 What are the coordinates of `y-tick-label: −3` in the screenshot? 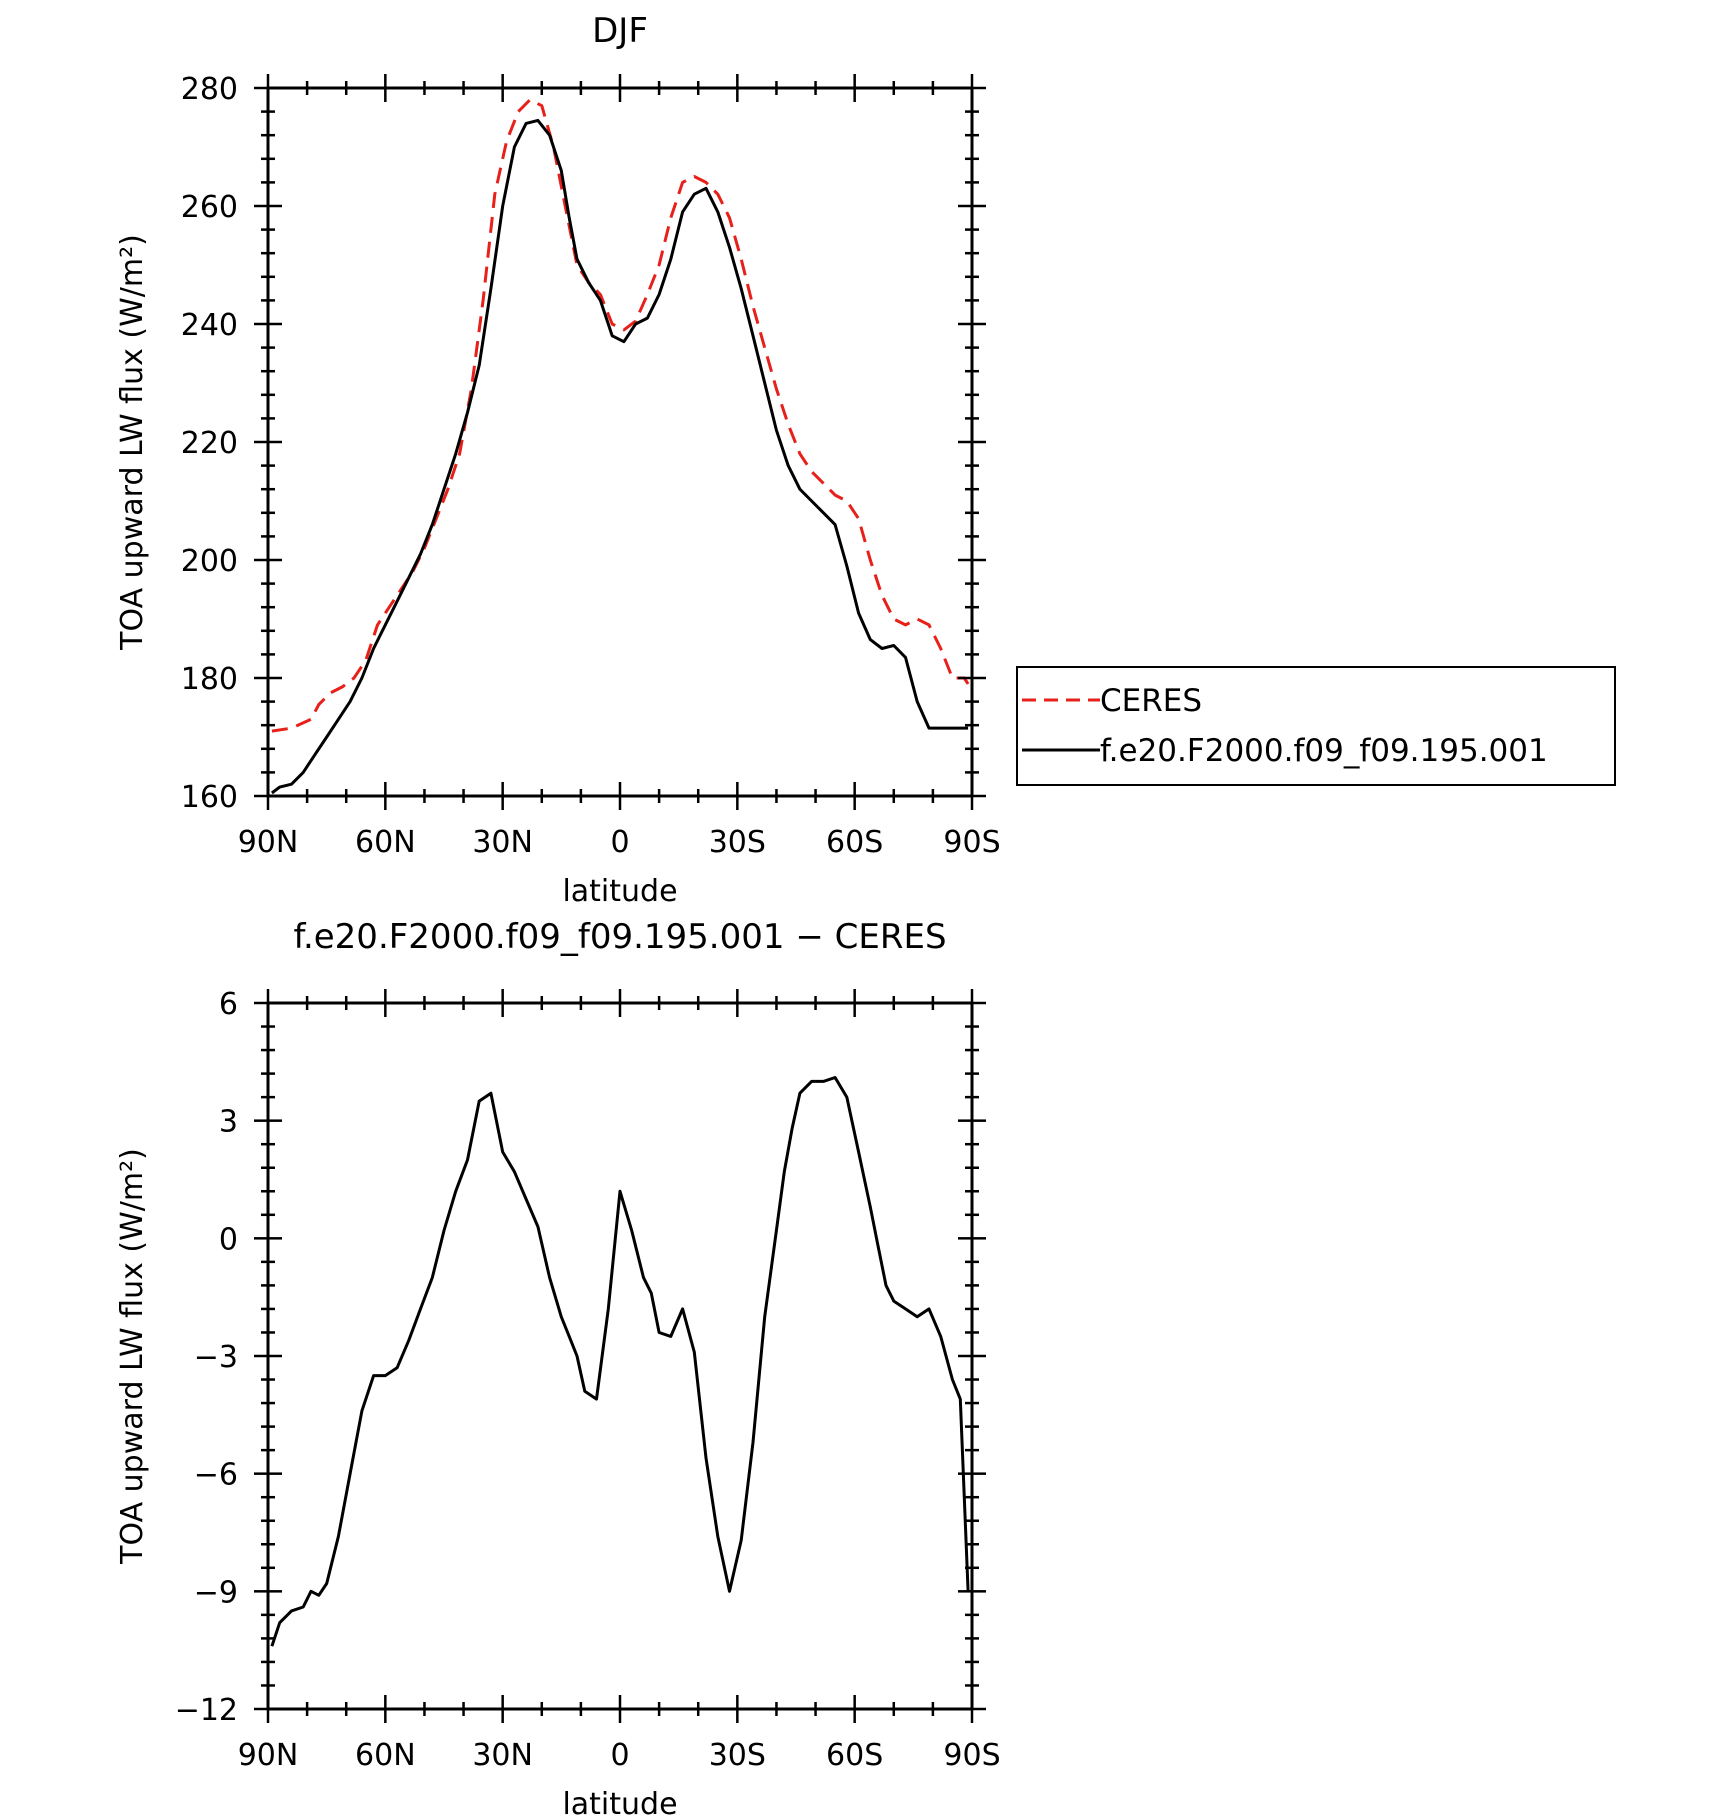 It's located at (216, 1357).